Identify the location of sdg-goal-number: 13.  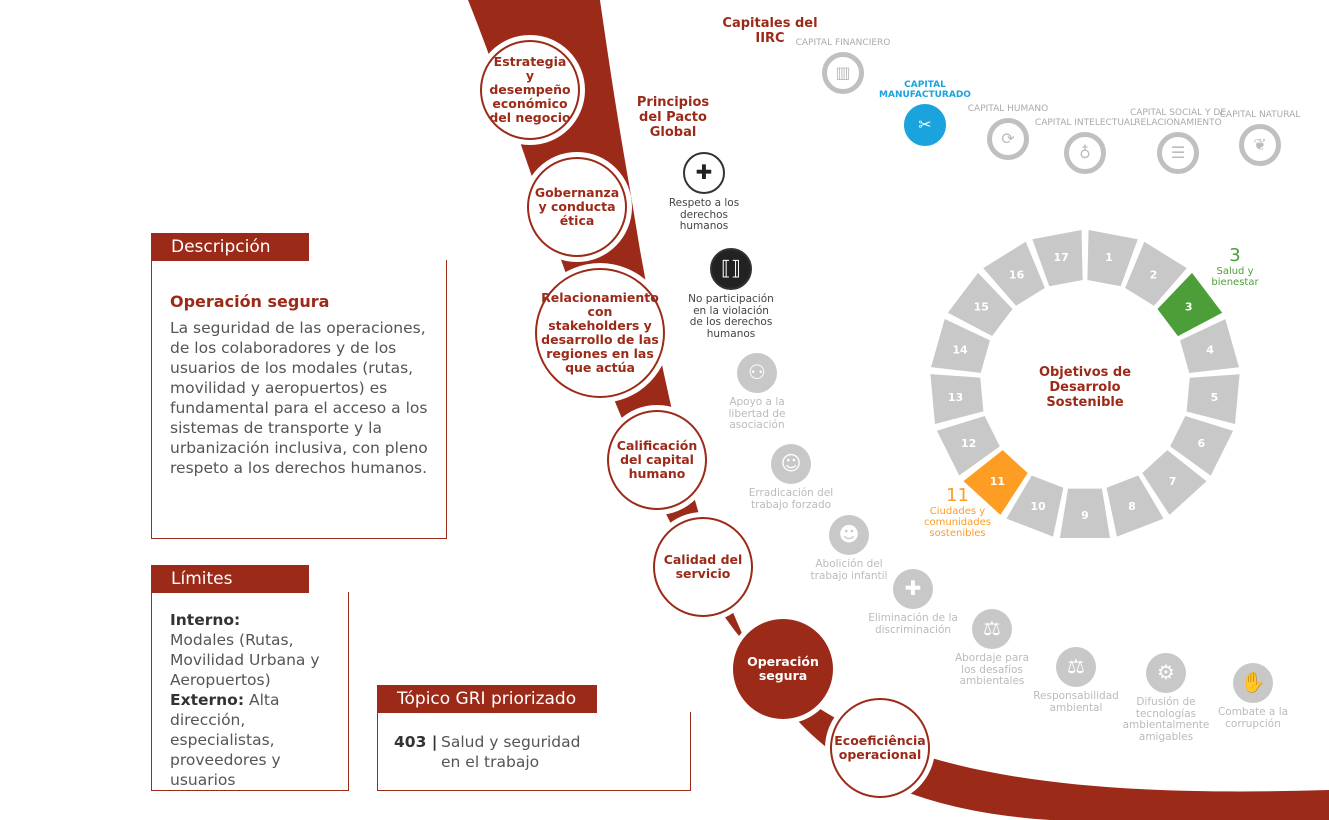
(955, 397).